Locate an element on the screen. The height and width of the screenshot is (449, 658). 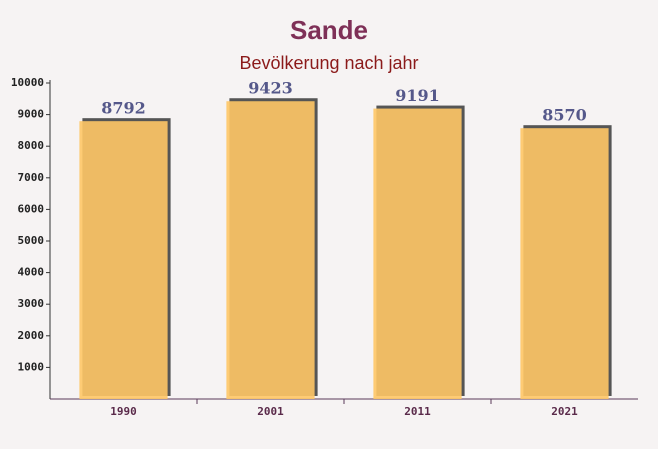
value-label: 8792 is located at coordinates (123, 108).